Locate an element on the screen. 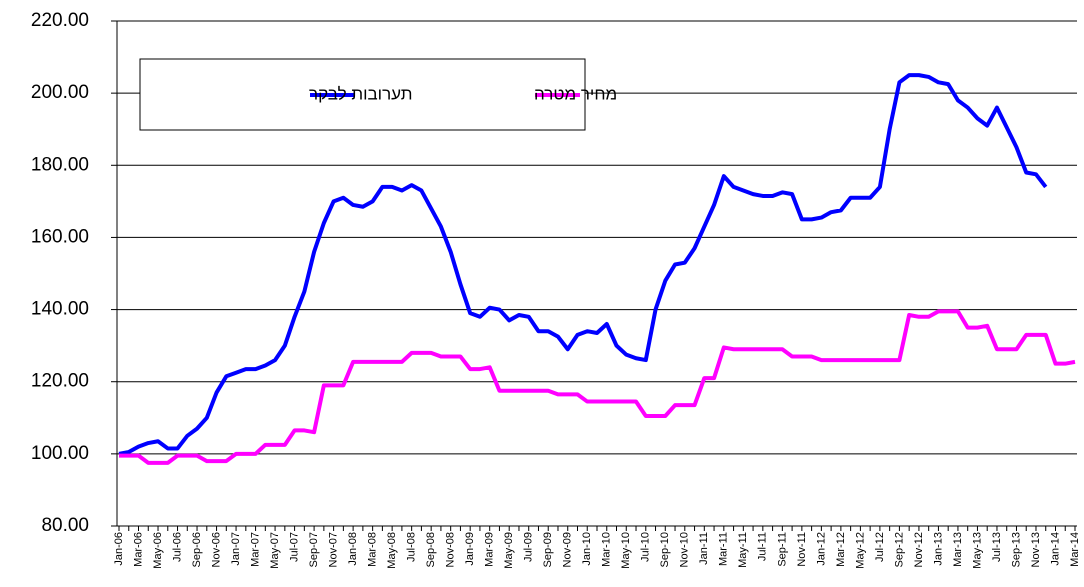 The image size is (1084, 587). x-tick-label: Sep-09 is located at coordinates (548, 549).